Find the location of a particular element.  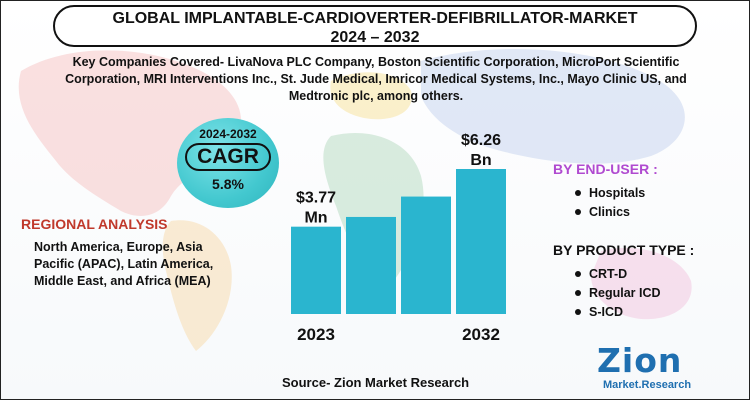

cagr-badge: 2024-2032 CAGR 5.8% is located at coordinates (228, 163).